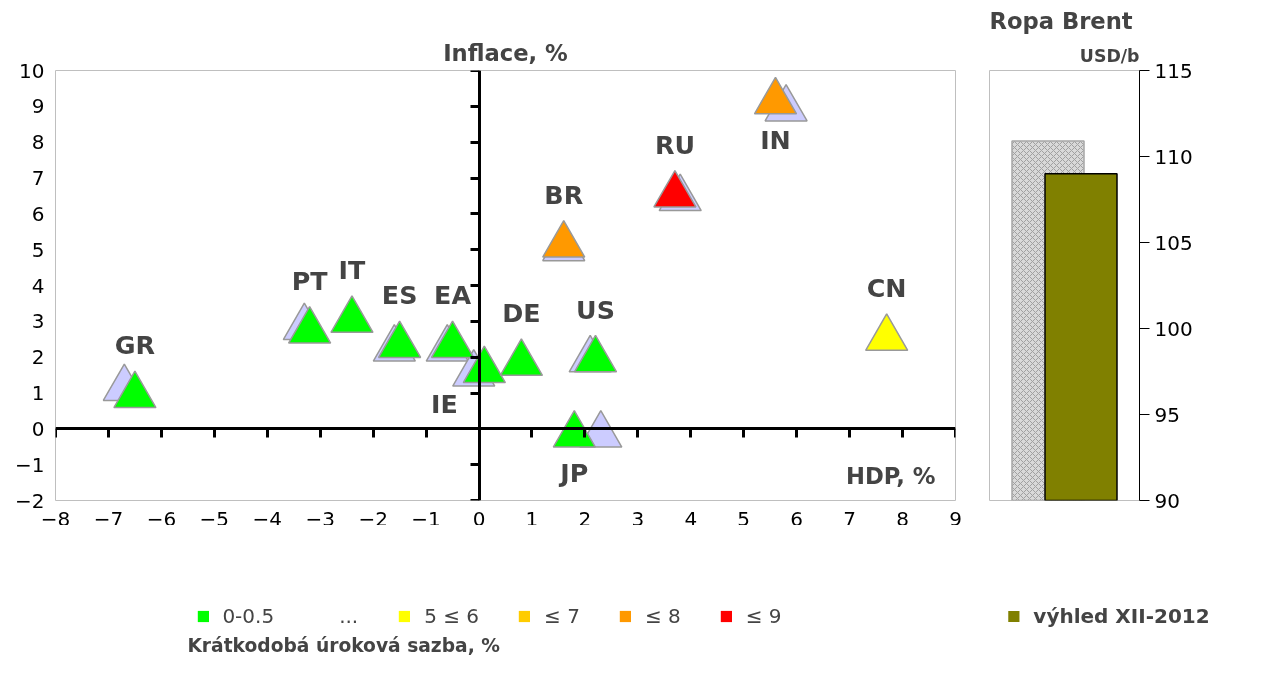 The width and height of the screenshot is (1281, 679). I want to click on x-axis-title: HDP, %, so click(891, 475).